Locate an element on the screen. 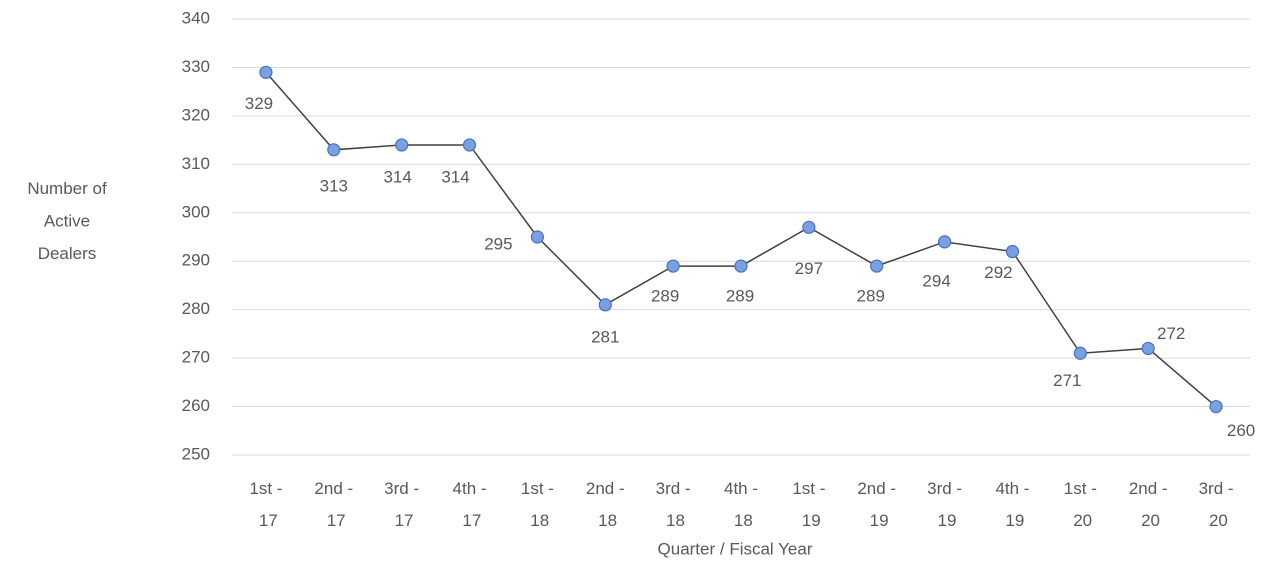 Image resolution: width=1267 pixels, height=565 pixels. y-tick-label: 320 is located at coordinates (196, 114).